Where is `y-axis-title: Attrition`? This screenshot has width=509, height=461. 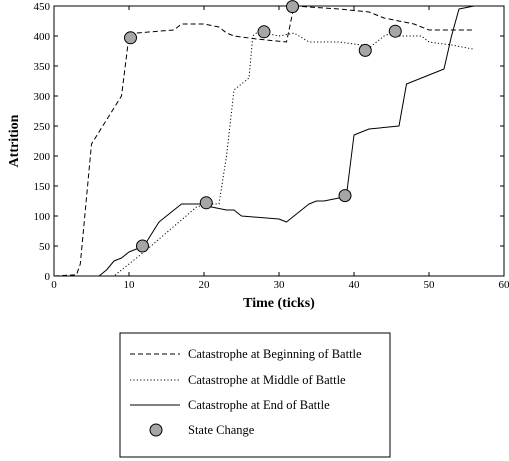 y-axis-title: Attrition is located at coordinates (14, 140).